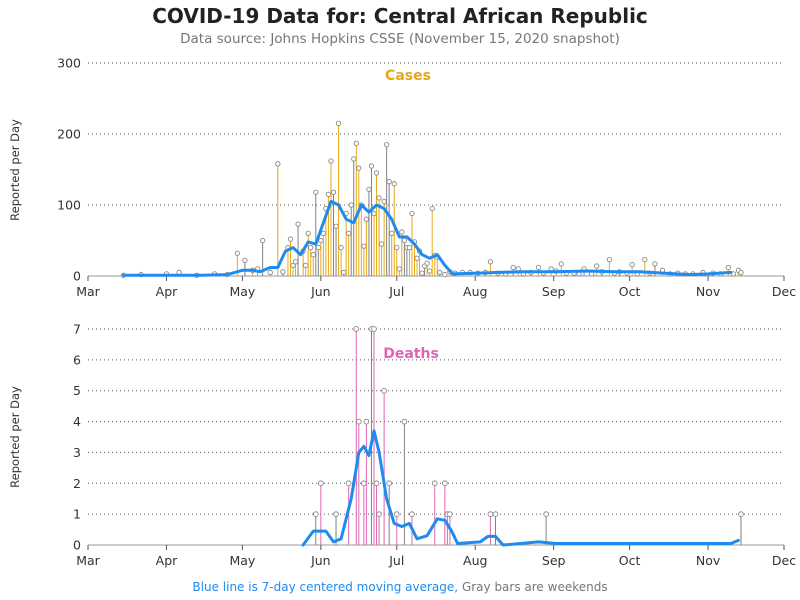 The image size is (800, 600). What do you see at coordinates (167, 560) in the screenshot?
I see `deaths-xtick-label-apr: Apr` at bounding box center [167, 560].